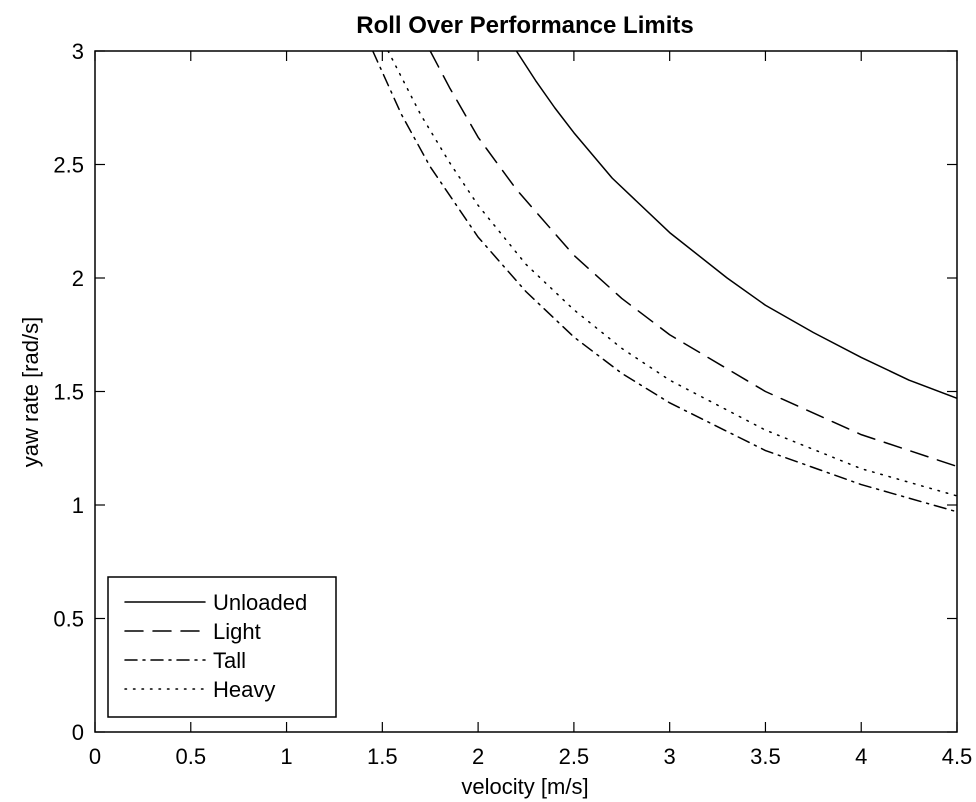 This screenshot has width=976, height=802. Describe the element at coordinates (78, 51) in the screenshot. I see `y-tick-label: 3` at that location.